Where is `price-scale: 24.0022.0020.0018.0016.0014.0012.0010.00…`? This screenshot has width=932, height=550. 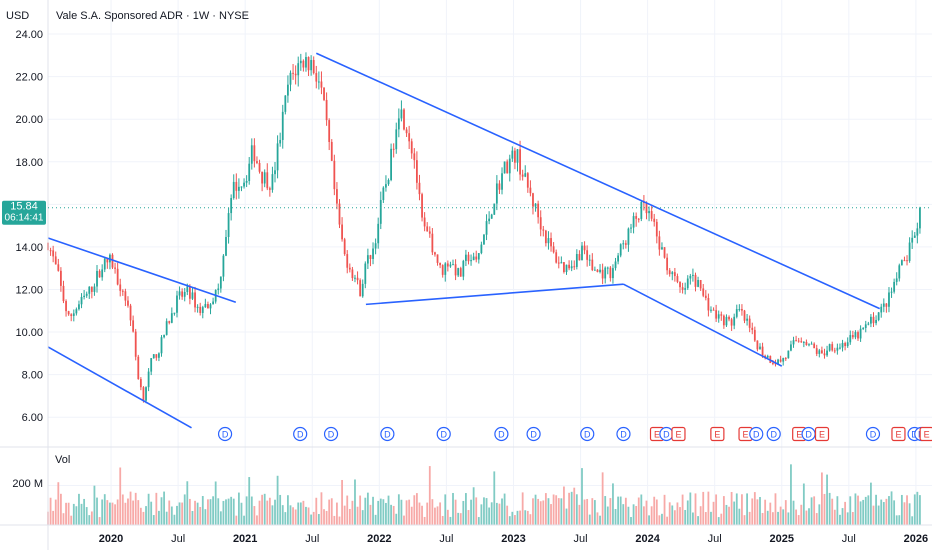 price-scale: 24.0022.0020.0018.0016.0014.0012.0010.00… is located at coordinates (29, 226).